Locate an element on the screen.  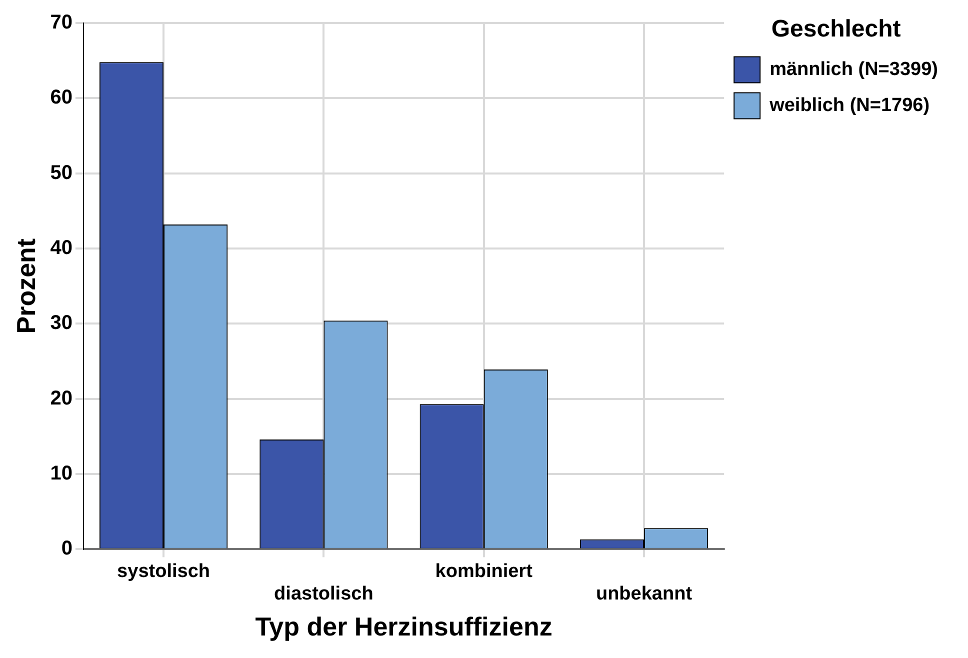
x-tick-label: diastolisch is located at coordinates (324, 594).